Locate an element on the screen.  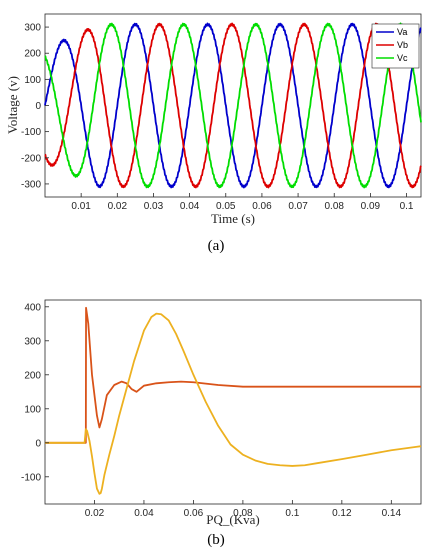
y-tick-label: 400 is located at coordinates (32, 307).